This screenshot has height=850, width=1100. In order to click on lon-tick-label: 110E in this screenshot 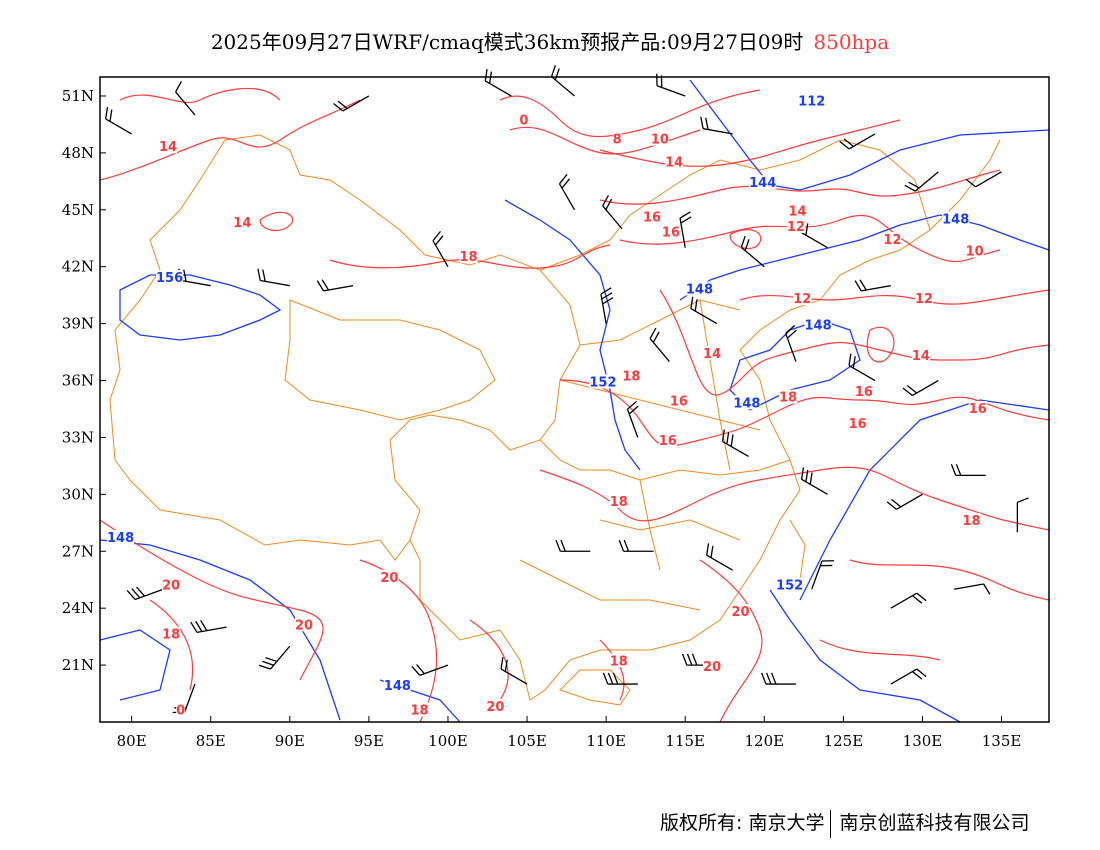, I will do `click(606, 741)`.